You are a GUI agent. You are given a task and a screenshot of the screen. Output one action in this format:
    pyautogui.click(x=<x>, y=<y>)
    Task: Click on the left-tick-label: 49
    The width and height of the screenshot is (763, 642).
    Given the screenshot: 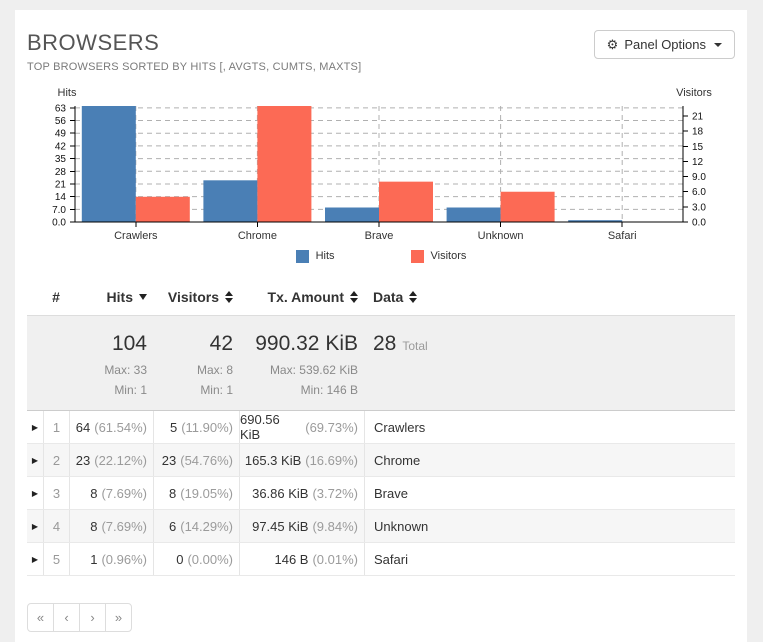 What is the action you would take?
    pyautogui.click(x=61, y=134)
    